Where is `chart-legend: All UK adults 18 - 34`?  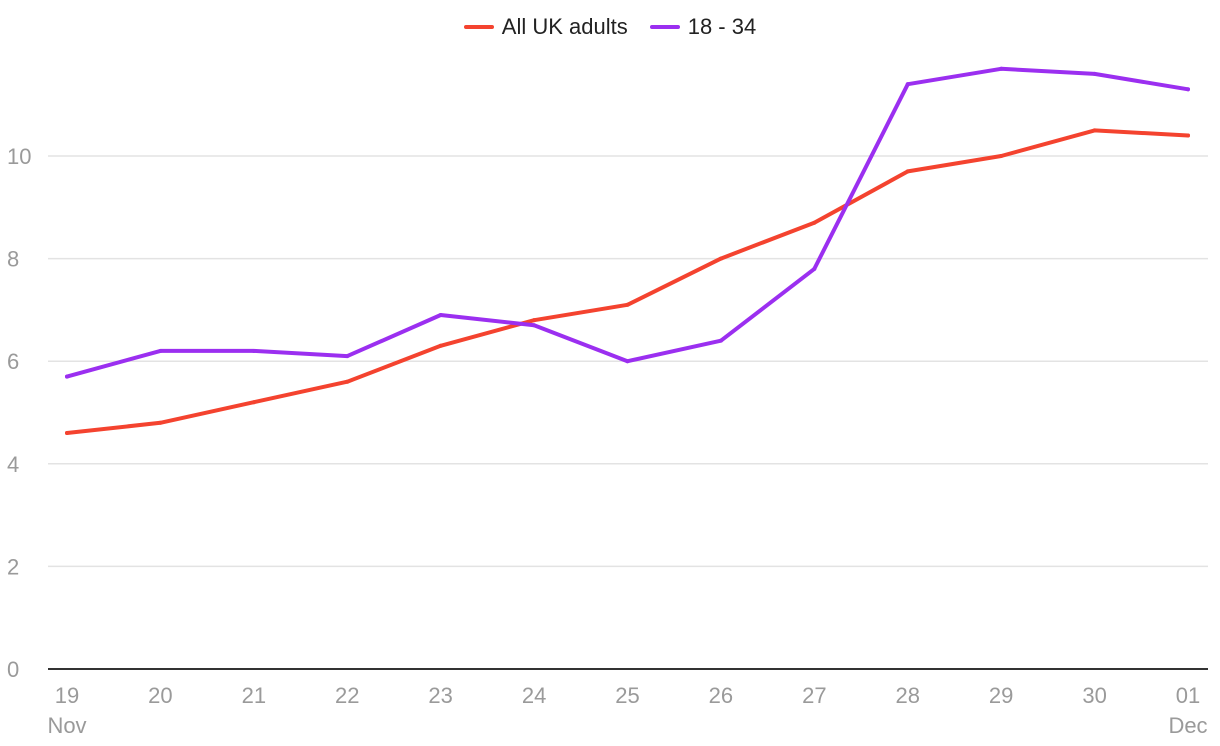 chart-legend: All UK adults 18 - 34 is located at coordinates (610, 27).